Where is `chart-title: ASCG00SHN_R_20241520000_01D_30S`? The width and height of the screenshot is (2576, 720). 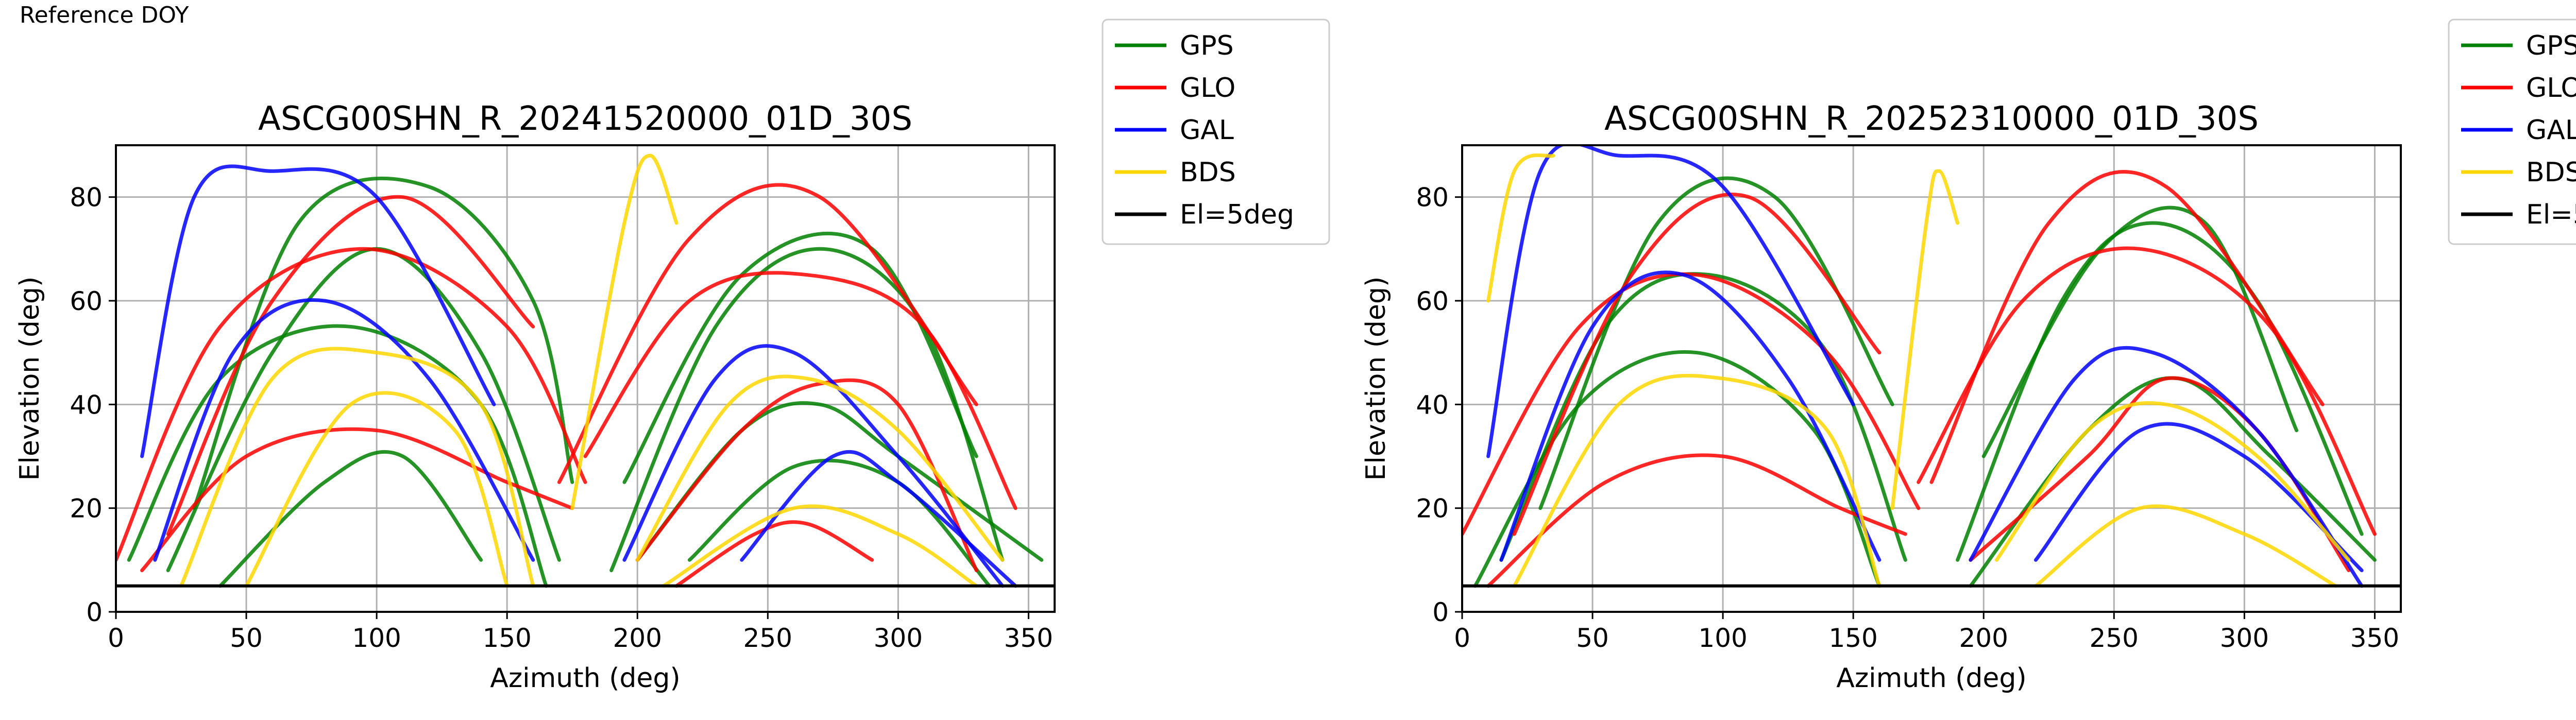
chart-title: ASCG00SHN_R_20241520000_01D_30S is located at coordinates (585, 119).